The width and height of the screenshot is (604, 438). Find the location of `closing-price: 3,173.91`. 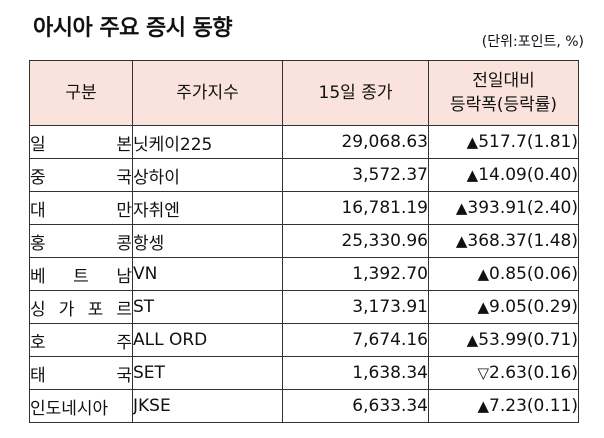

closing-price: 3,173.91 is located at coordinates (355, 307).